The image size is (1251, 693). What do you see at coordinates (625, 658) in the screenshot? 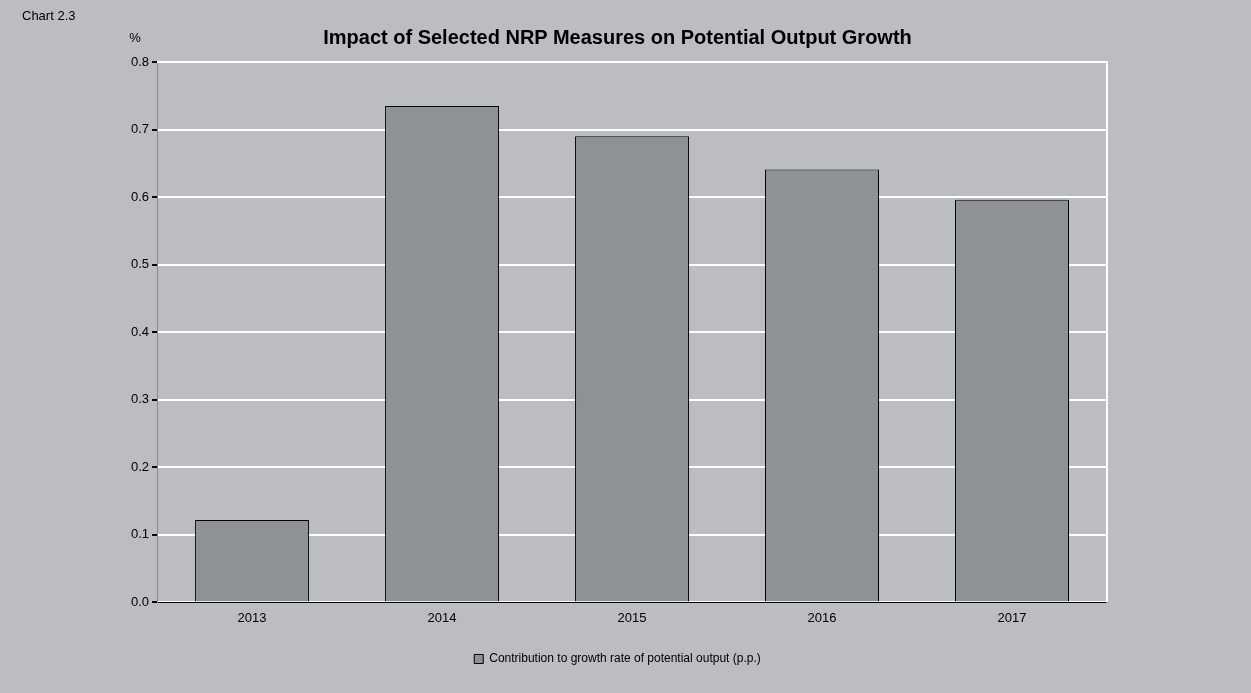
I see `legend-label: Contribution to growth rate of potential output (p.p.)` at bounding box center [625, 658].